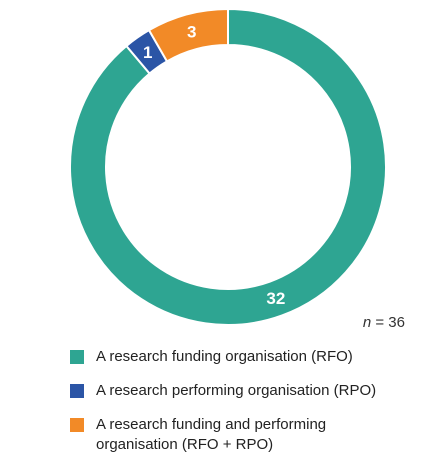  Describe the element at coordinates (367, 322) in the screenshot. I see `n-symbol: n` at that location.